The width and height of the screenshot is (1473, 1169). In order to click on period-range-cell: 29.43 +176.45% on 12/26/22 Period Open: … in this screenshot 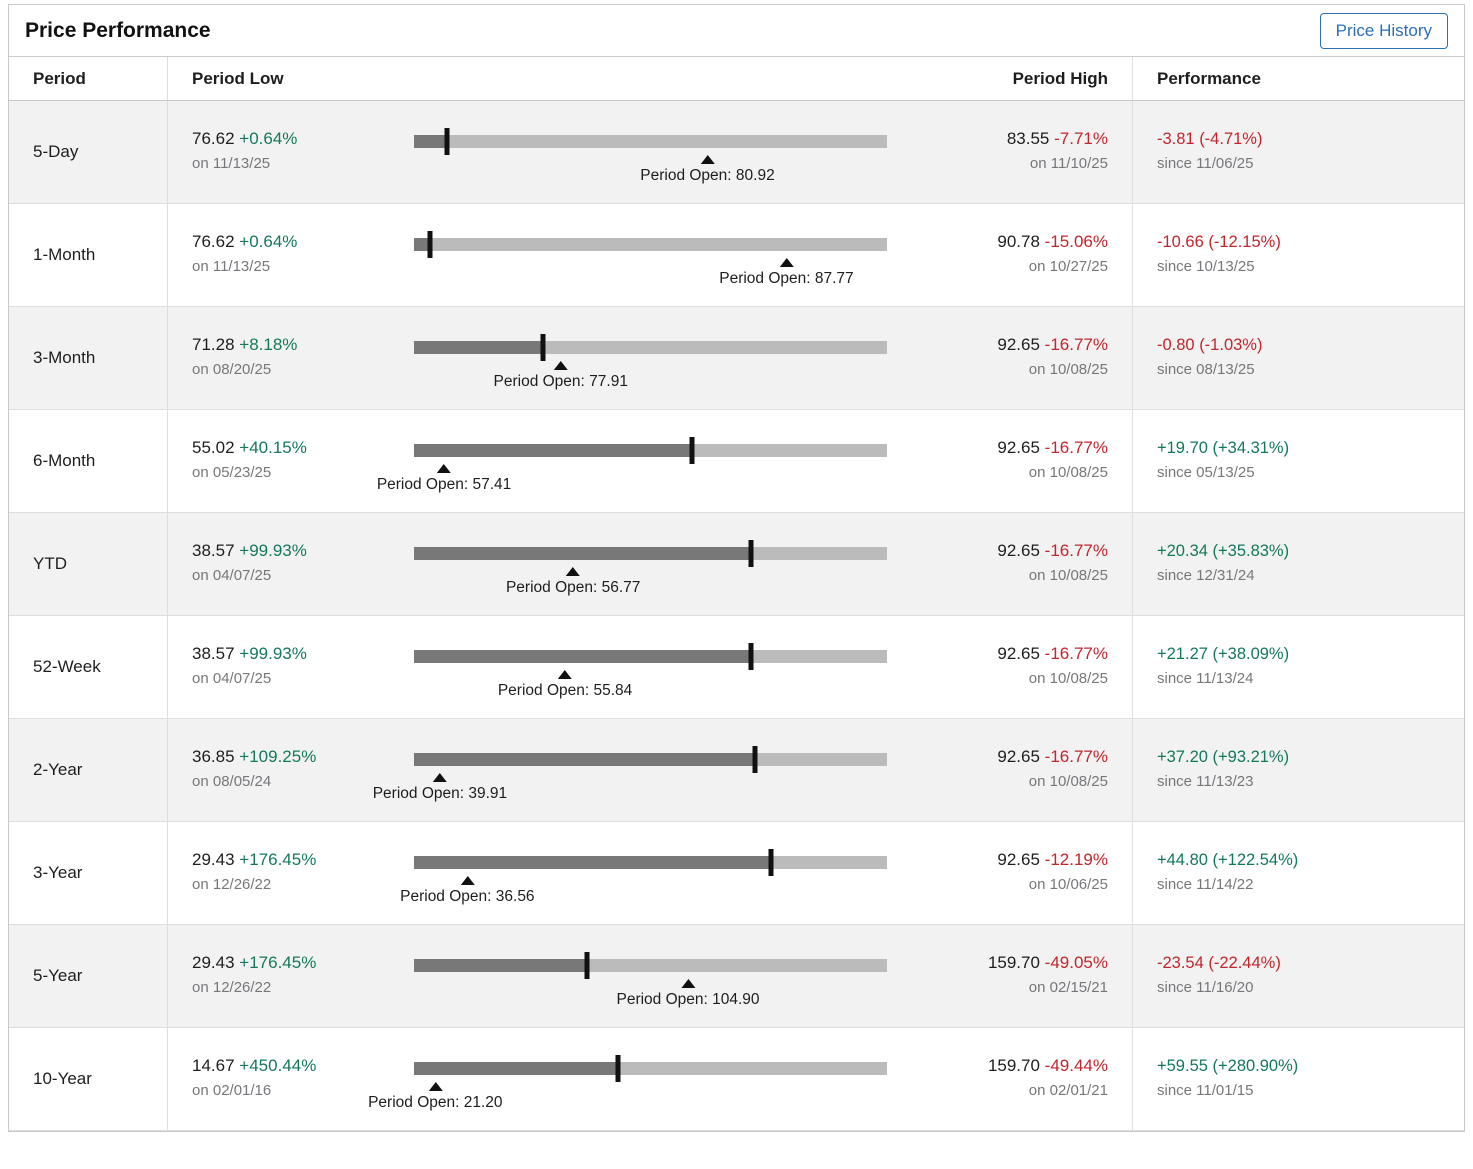, I will do `click(650, 873)`.